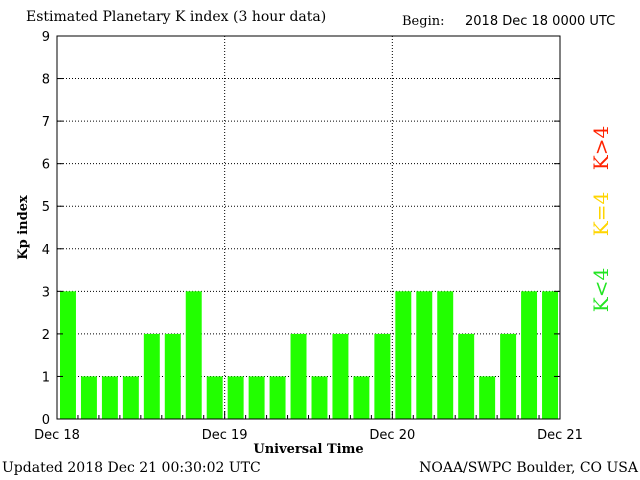  Describe the element at coordinates (23, 227) in the screenshot. I see `y-axis-label: Kp index` at that location.